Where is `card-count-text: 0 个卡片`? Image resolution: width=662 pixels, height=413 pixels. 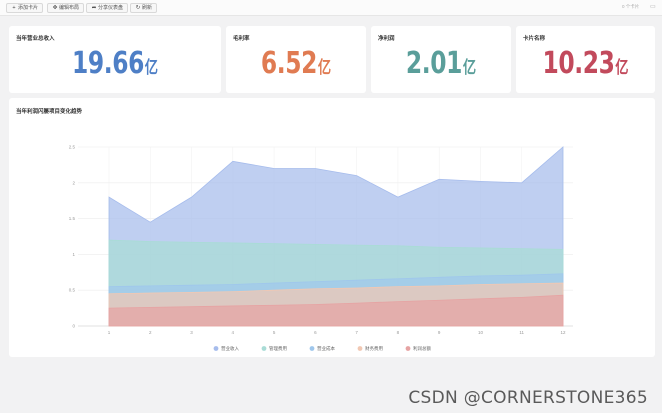
card-count-text: 0 个卡片 is located at coordinates (631, 6).